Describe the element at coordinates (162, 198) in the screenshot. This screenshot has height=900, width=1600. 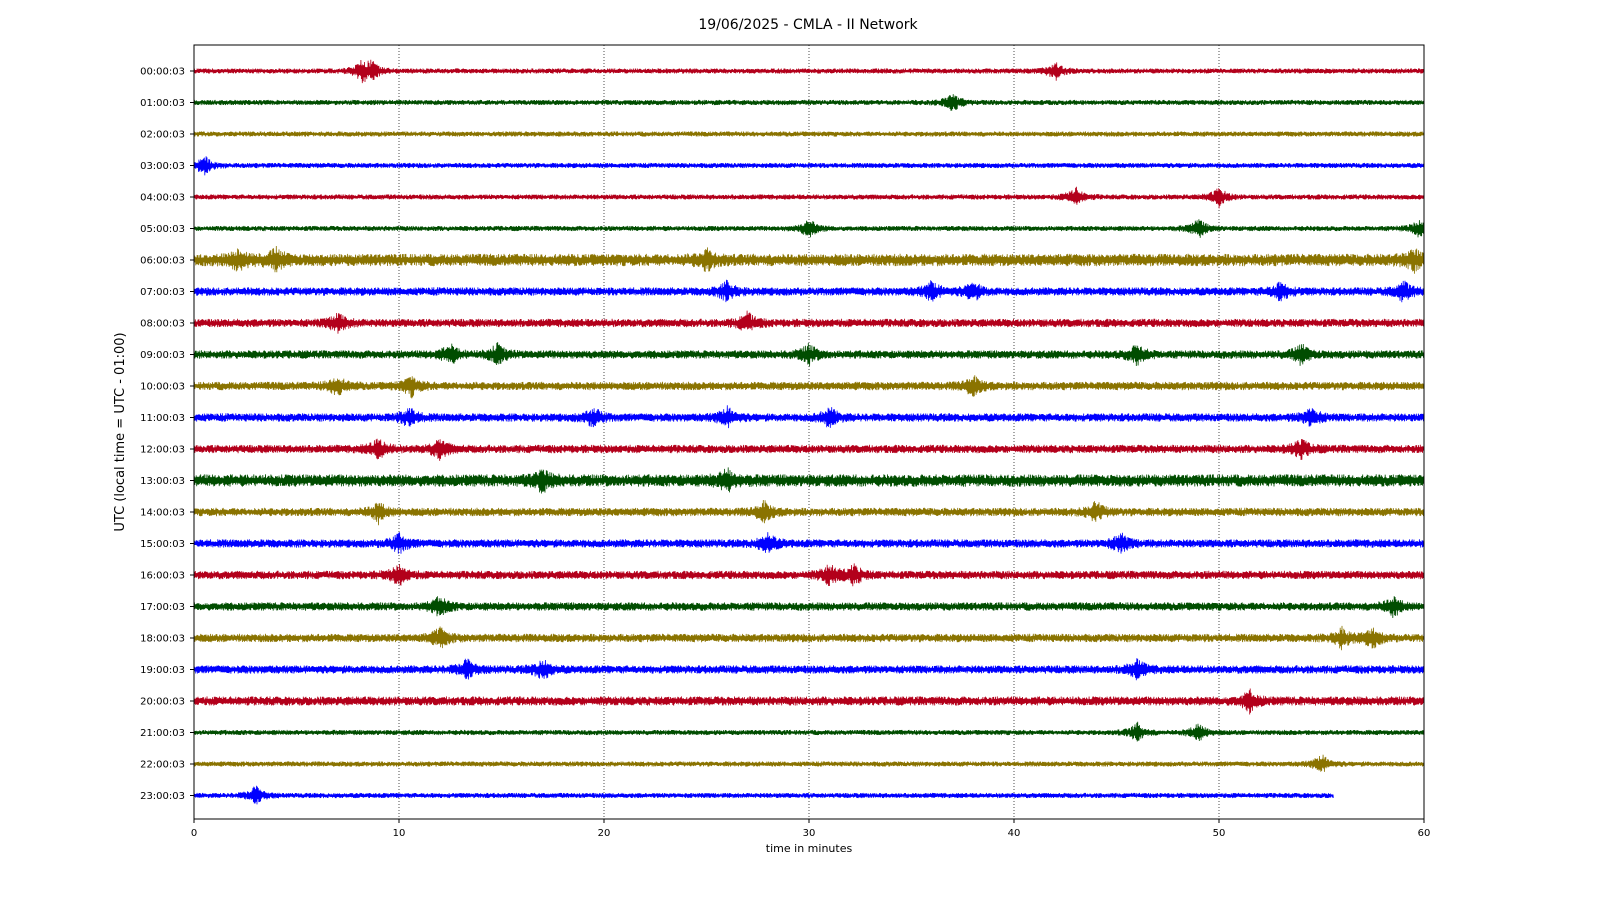
I see `y-tick-label: 04:00:03` at that location.